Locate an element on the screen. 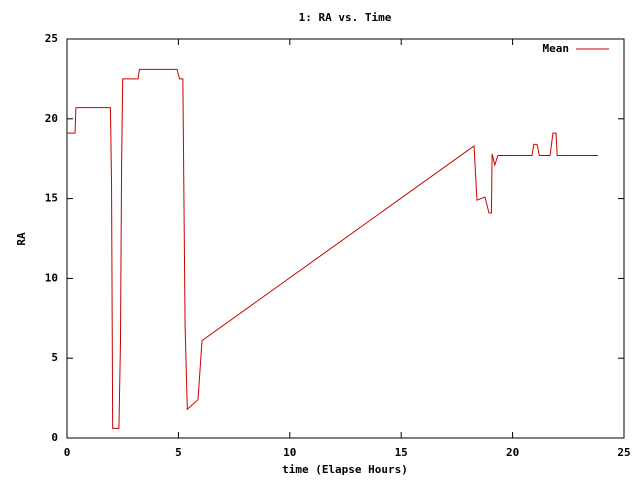  y-axis-label: RA is located at coordinates (21, 239).